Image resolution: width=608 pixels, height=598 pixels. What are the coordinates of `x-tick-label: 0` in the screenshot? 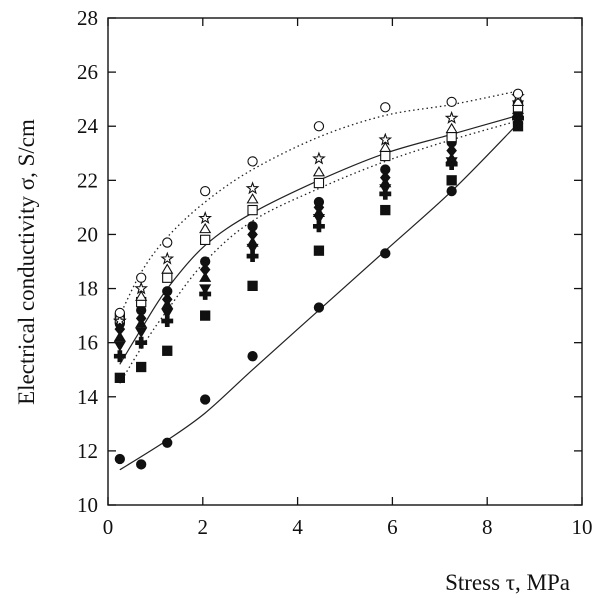 It's located at (108, 527).